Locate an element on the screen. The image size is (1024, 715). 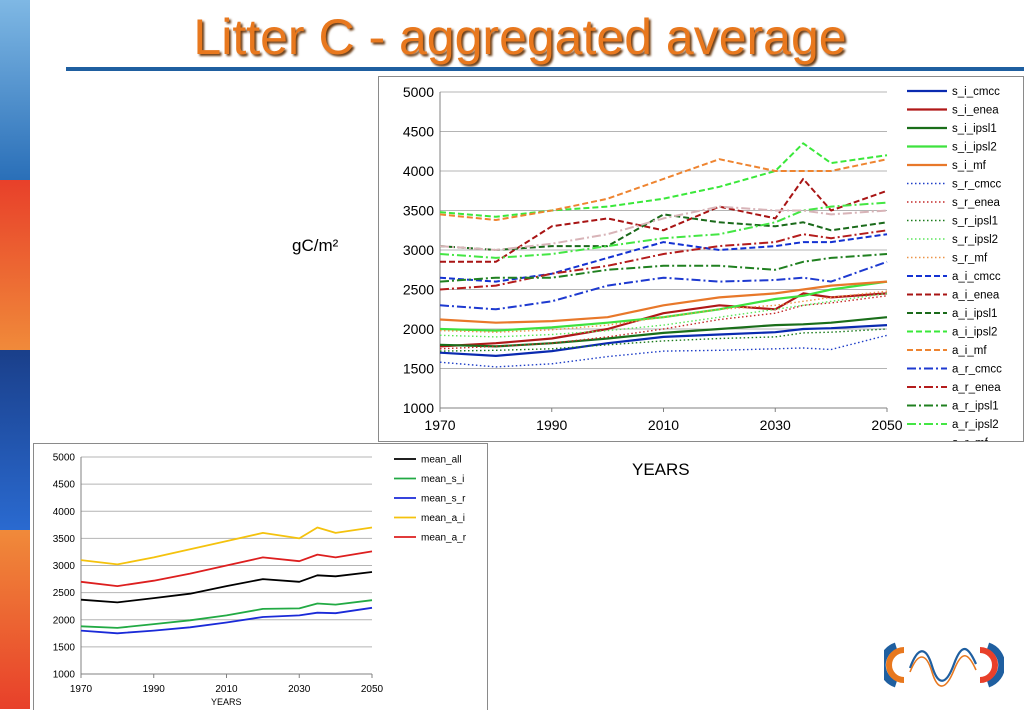
slide-title: Litter C - aggregated average is located at coordinates (520, 37).